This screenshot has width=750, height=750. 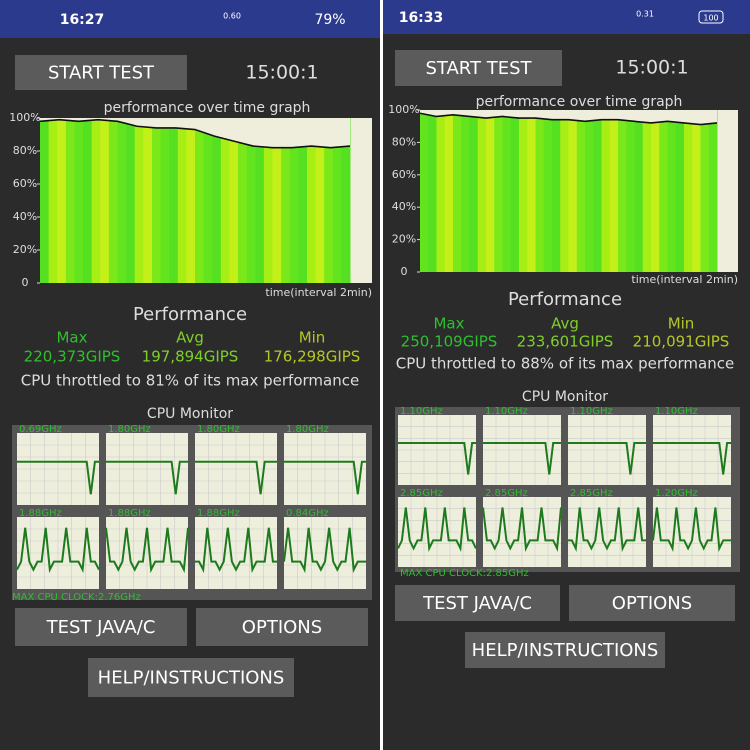 What do you see at coordinates (448, 324) in the screenshot?
I see `stat-label: Max` at bounding box center [448, 324].